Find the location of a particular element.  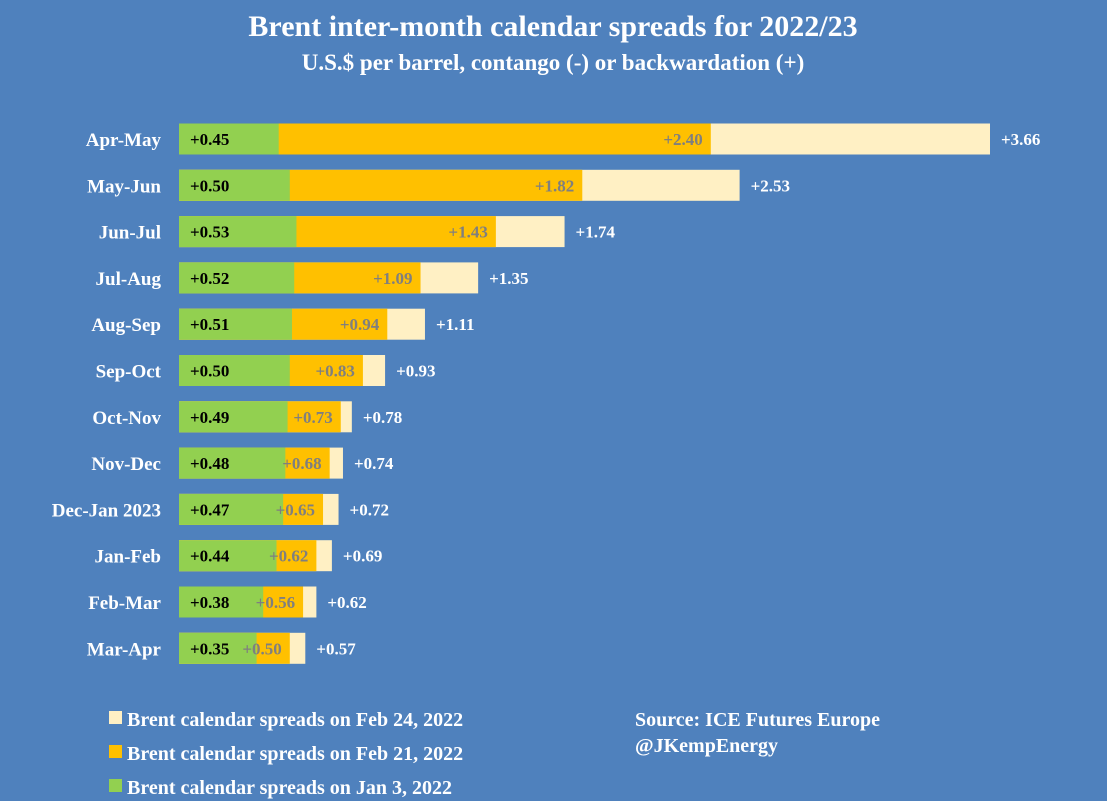

category-label: Sep-Oct is located at coordinates (129, 372).